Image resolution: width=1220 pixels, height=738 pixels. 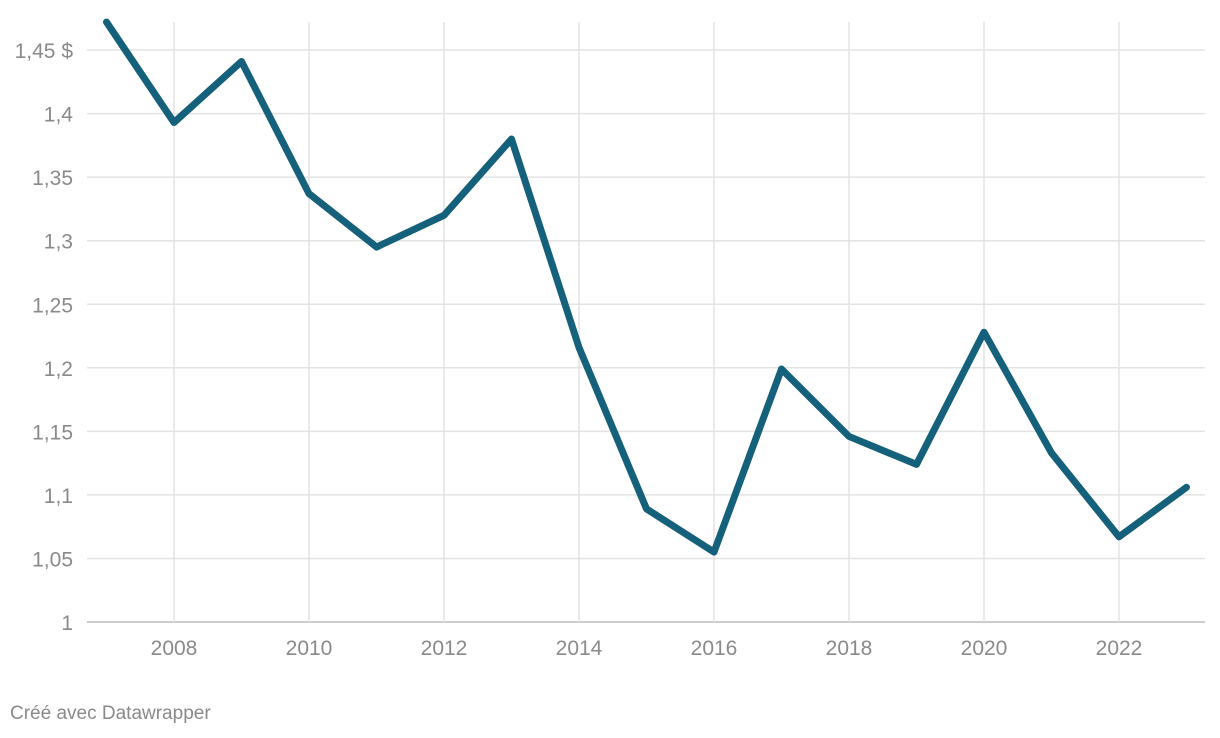 I want to click on y-tick-label: 1,4, so click(x=59, y=115).